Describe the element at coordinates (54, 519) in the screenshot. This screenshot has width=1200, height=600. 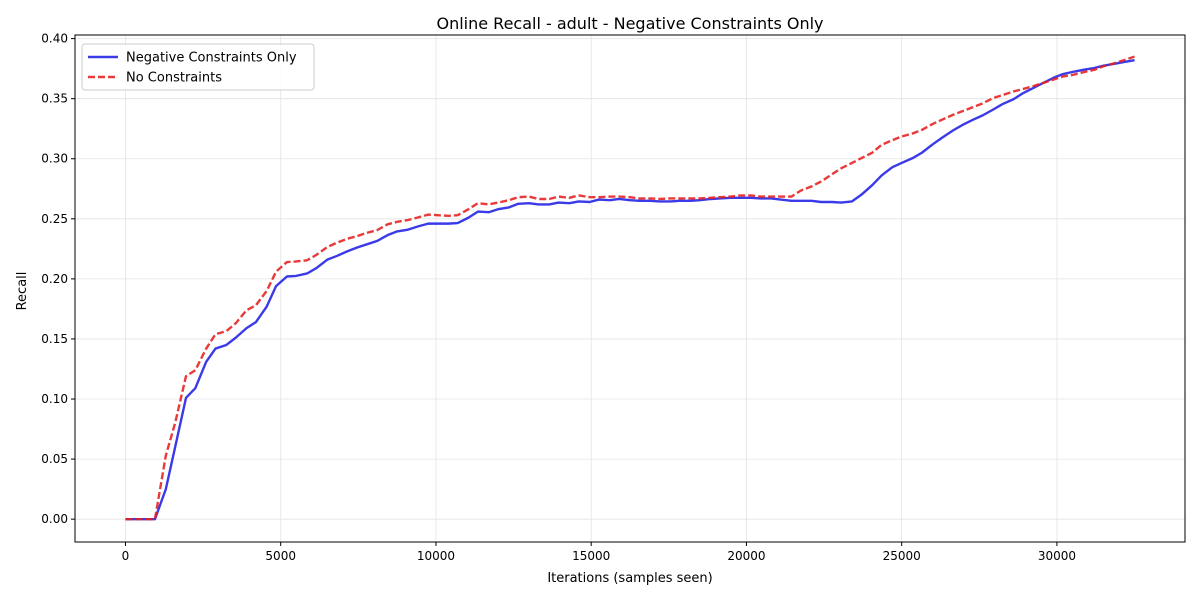
I see `y-tick-label: 0.00` at that location.